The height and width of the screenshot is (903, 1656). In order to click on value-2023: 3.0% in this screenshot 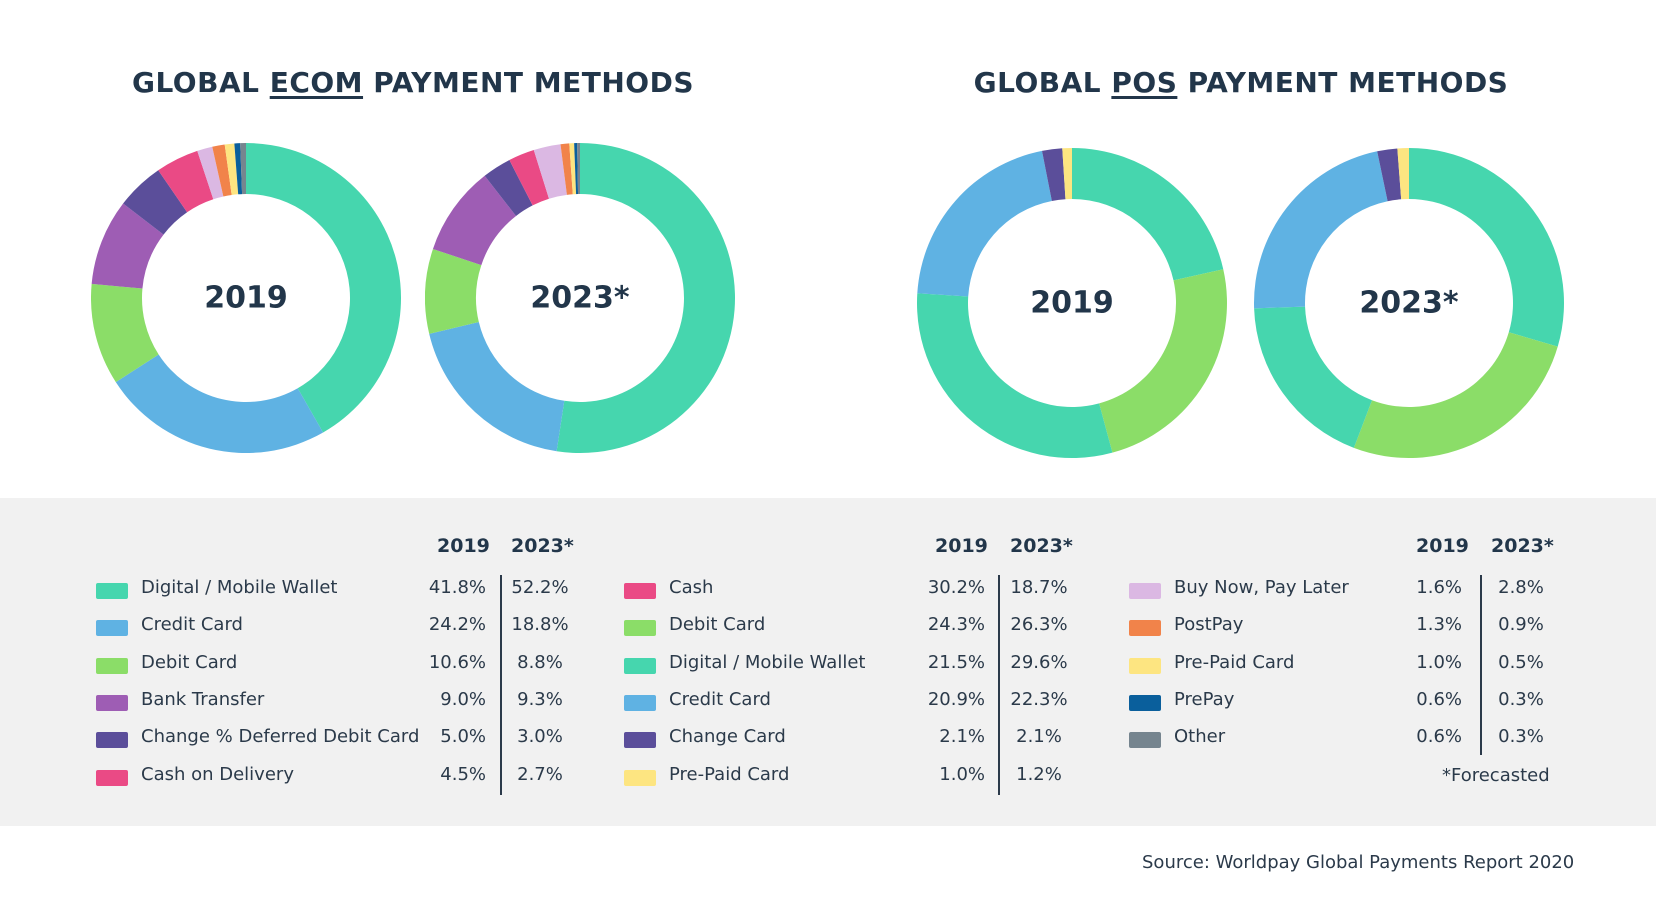, I will do `click(540, 737)`.